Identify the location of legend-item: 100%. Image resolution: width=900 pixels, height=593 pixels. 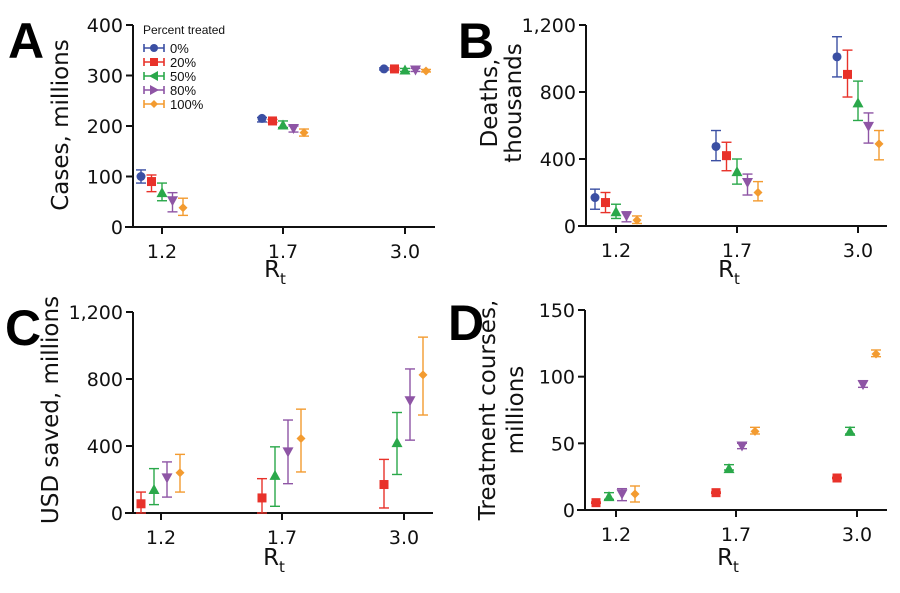
(173, 104).